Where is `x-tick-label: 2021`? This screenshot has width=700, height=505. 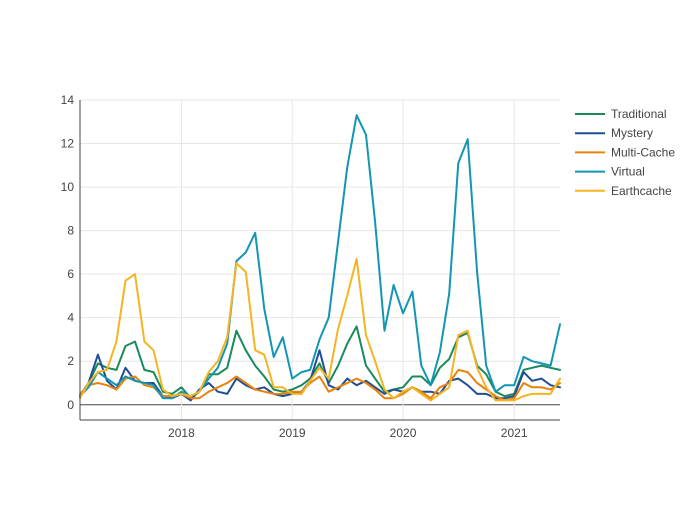
x-tick-label: 2021 is located at coordinates (514, 433).